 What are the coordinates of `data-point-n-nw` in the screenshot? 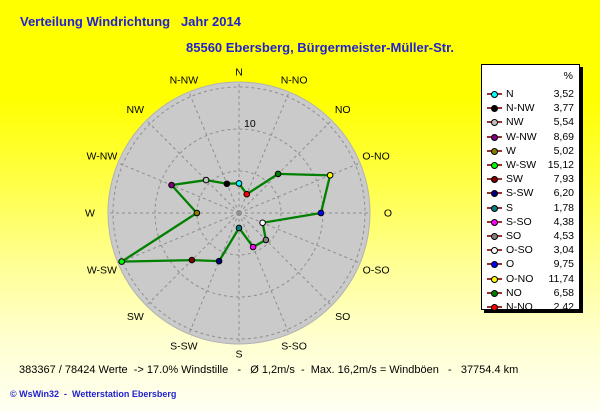 It's located at (227, 184).